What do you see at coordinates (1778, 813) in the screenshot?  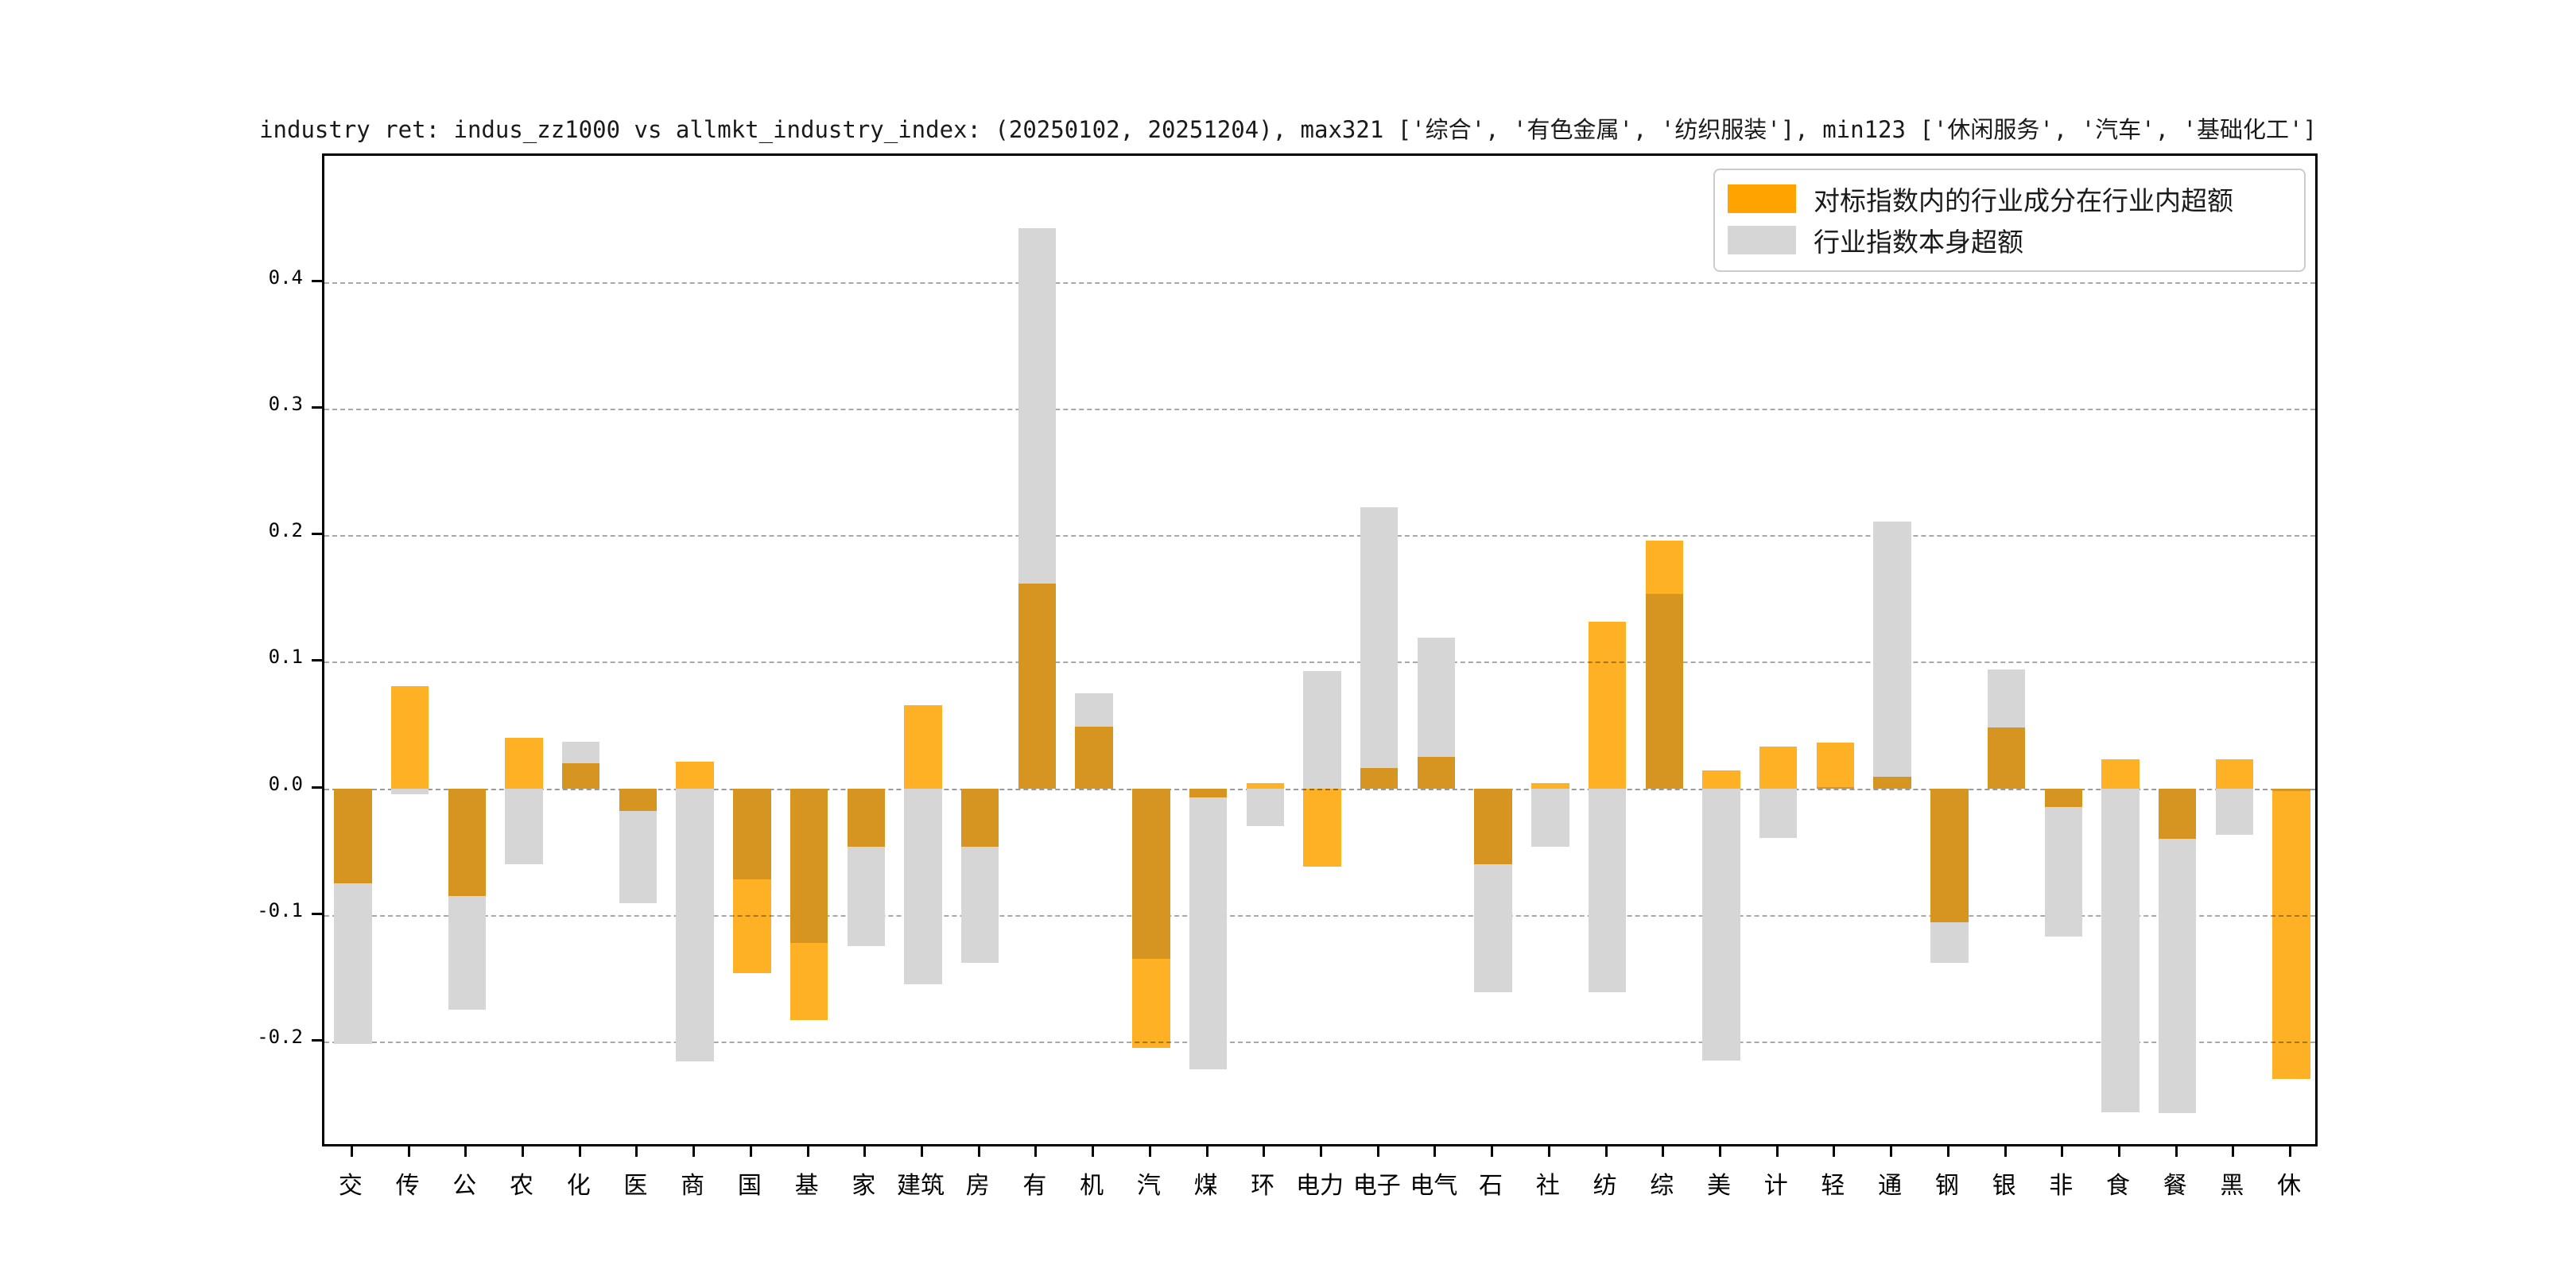 I see `bar-industry-index-计` at bounding box center [1778, 813].